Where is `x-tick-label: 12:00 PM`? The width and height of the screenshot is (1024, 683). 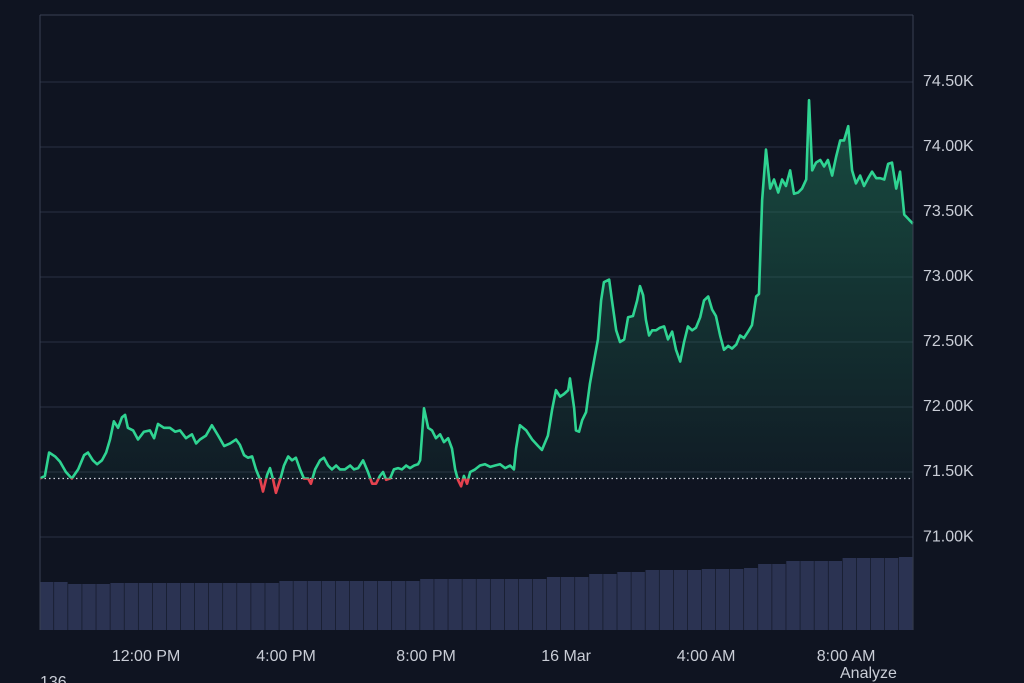
x-tick-label: 12:00 PM is located at coordinates (146, 656).